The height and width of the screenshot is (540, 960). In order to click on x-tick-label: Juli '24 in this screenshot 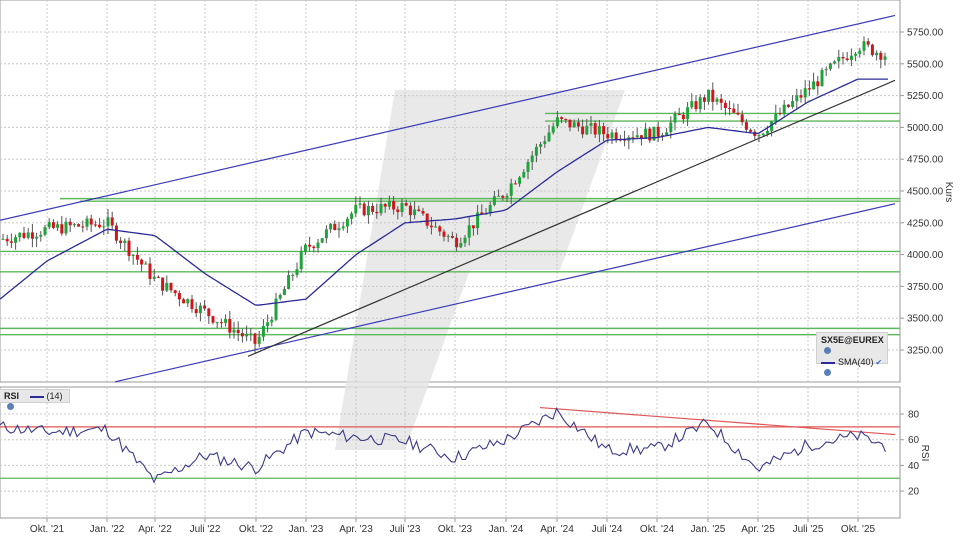, I will do `click(607, 529)`.